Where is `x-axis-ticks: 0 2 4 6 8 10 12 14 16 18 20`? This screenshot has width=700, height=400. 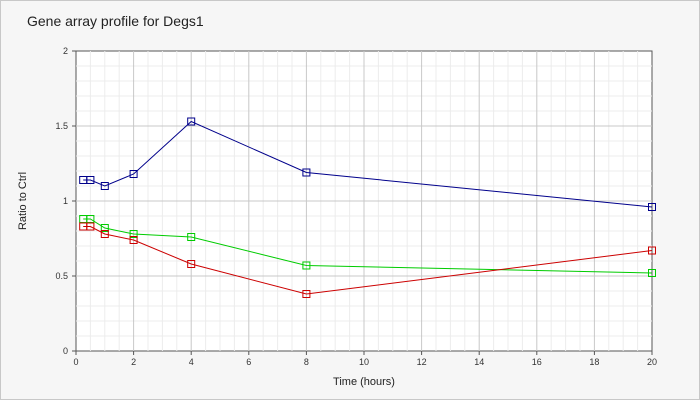
x-axis-ticks: 0 2 4 6 8 10 12 14 16 18 20 is located at coordinates (365, 359).